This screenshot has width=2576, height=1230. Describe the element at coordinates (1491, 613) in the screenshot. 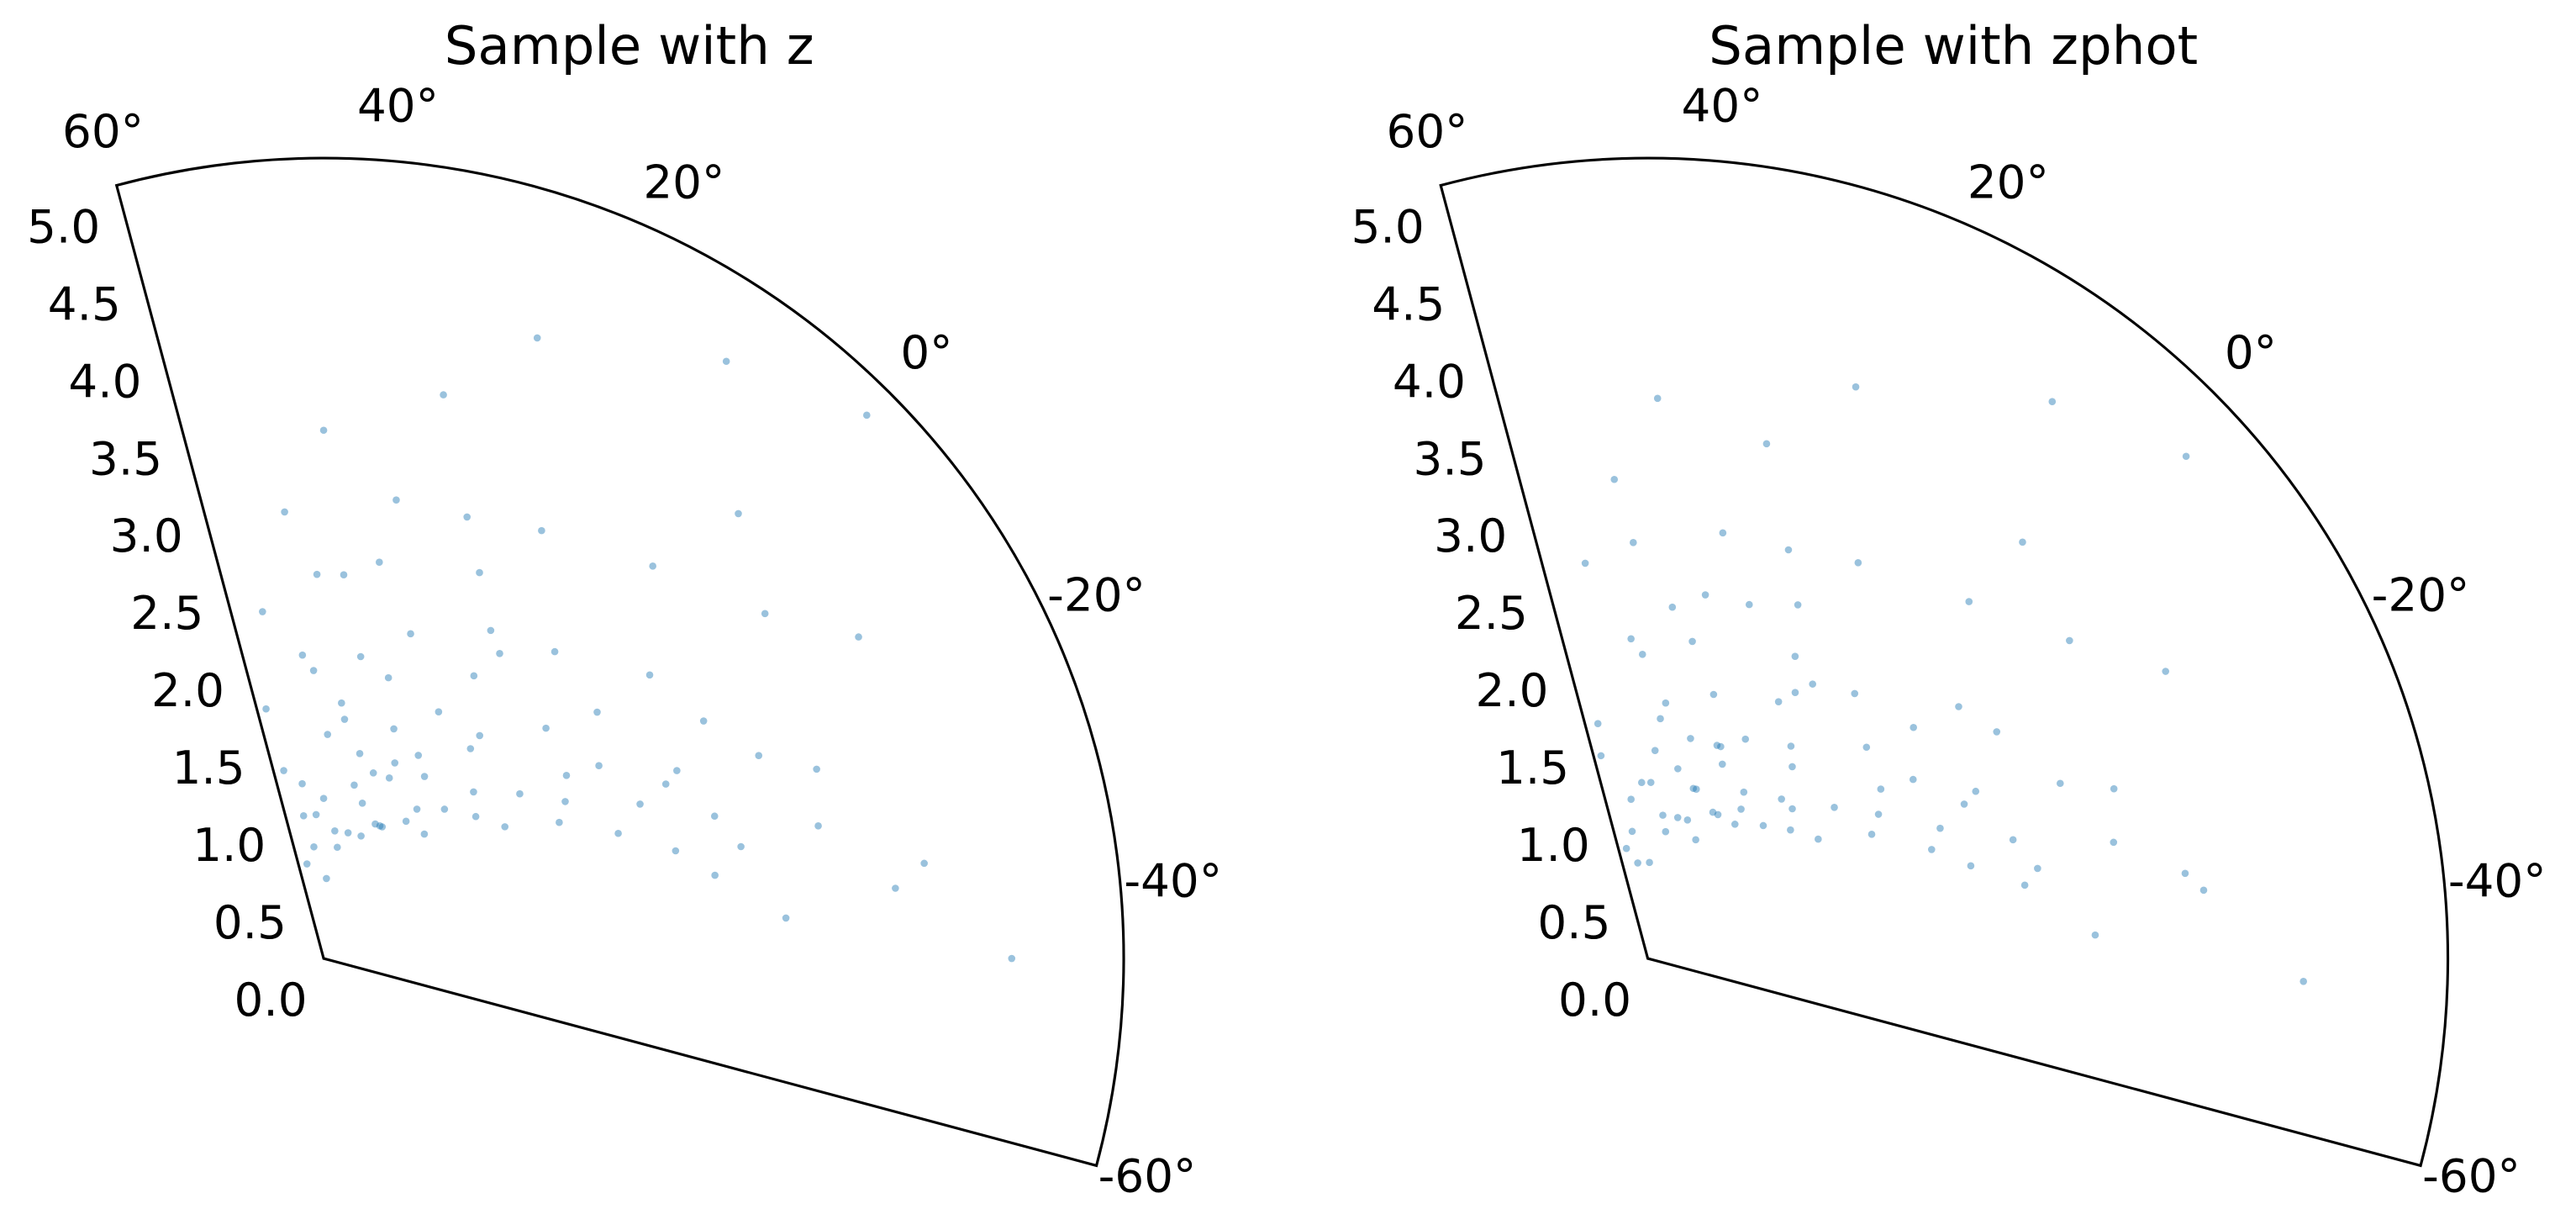

I see `r-tick-label: 2.5` at that location.